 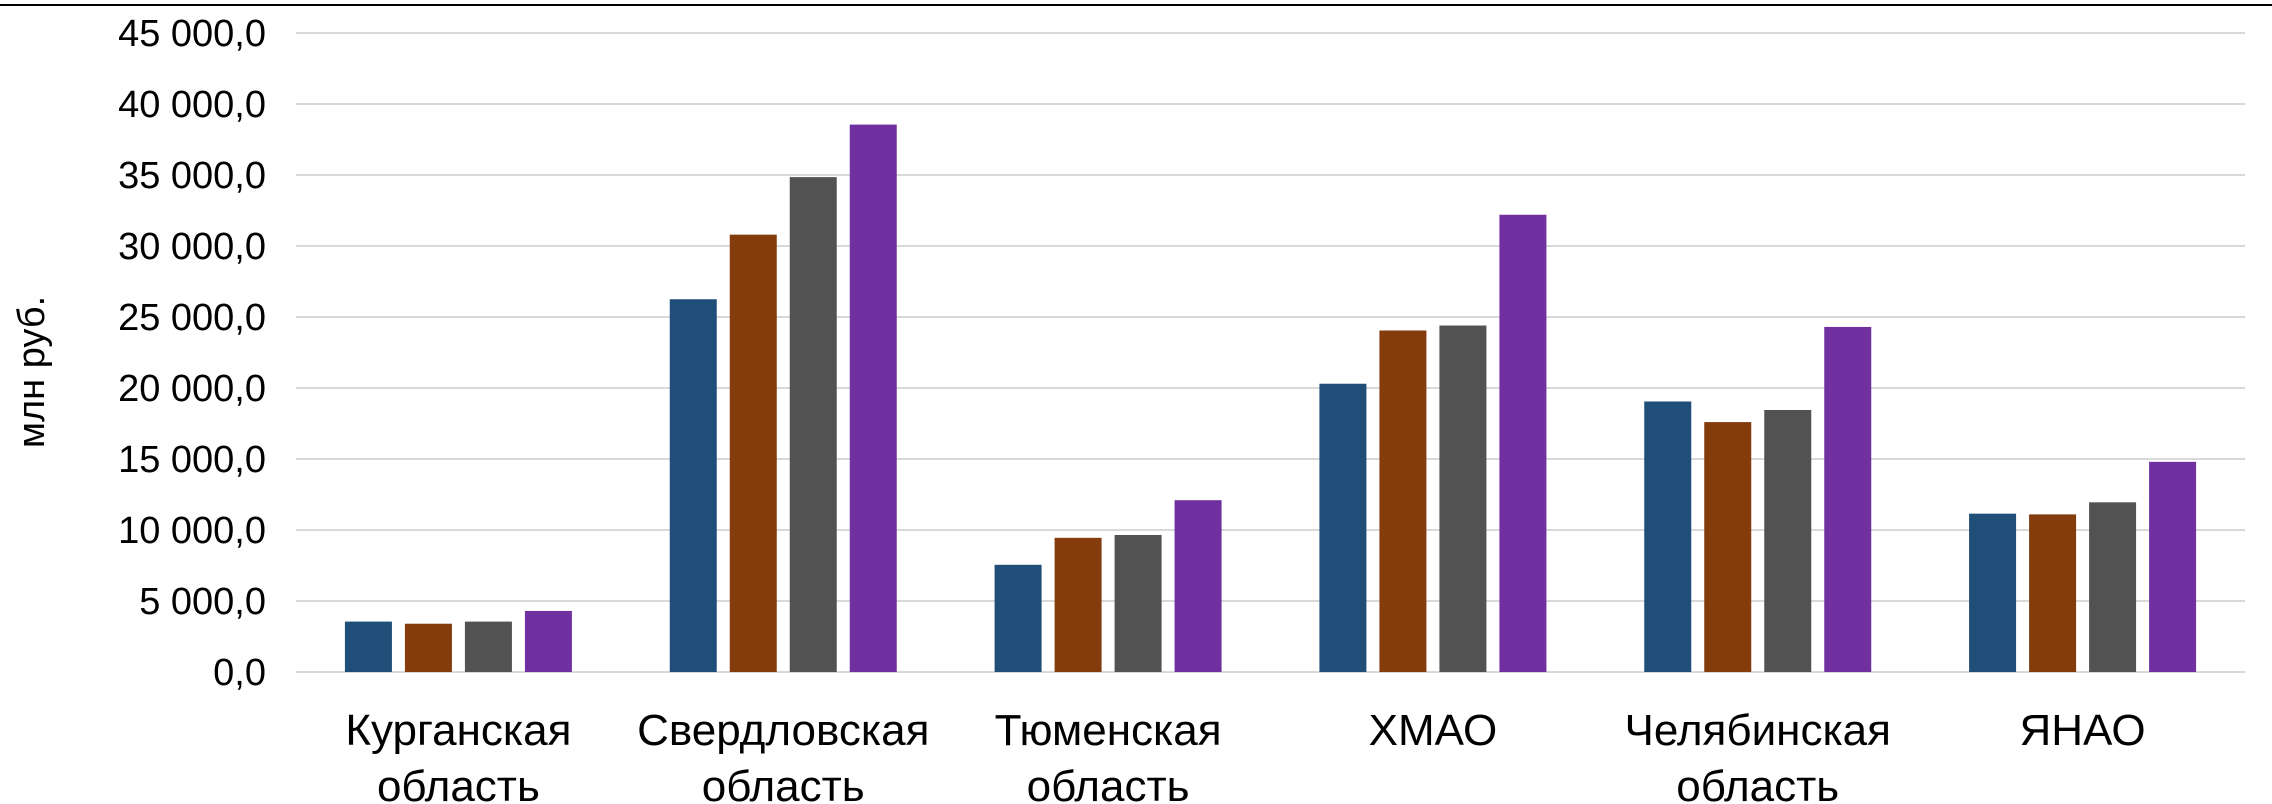 I want to click on y-tick-label: 30 000,0, so click(x=192, y=247).